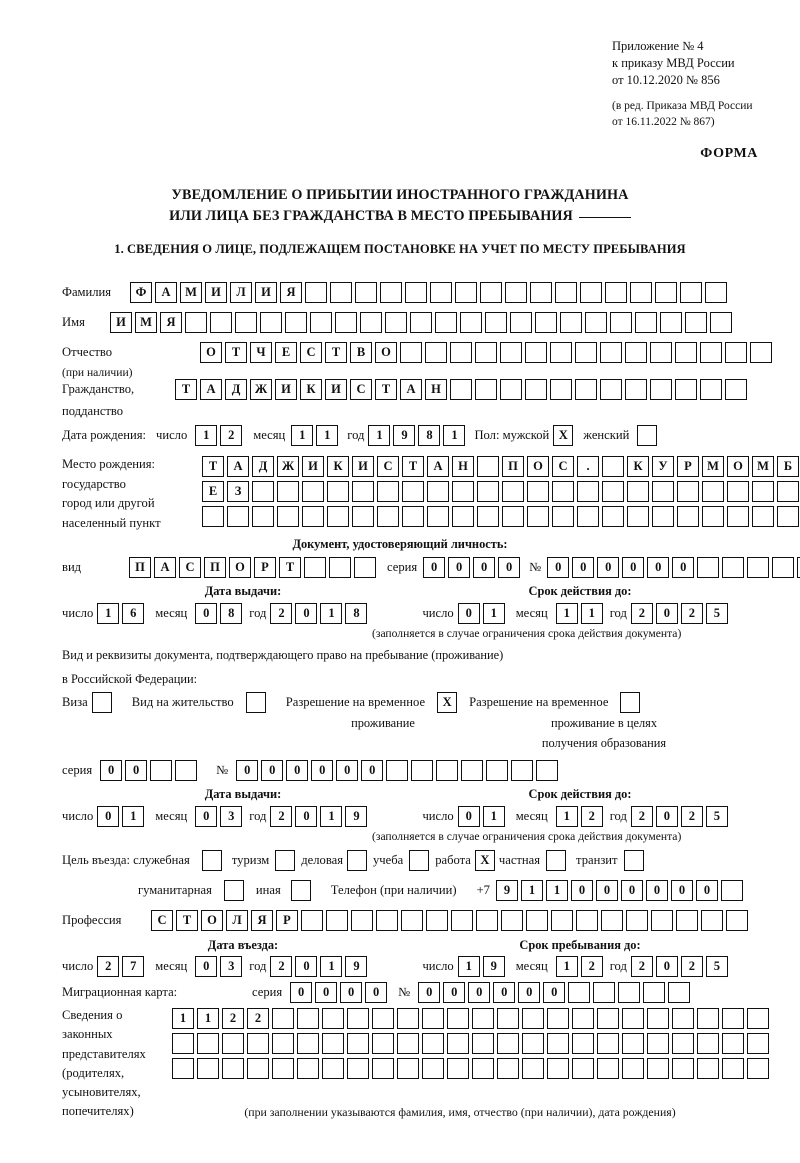 Image resolution: width=800 pixels, height=1163 pixels. What do you see at coordinates (463, 466) in the screenshot?
I see `grid-cell: Н` at bounding box center [463, 466].